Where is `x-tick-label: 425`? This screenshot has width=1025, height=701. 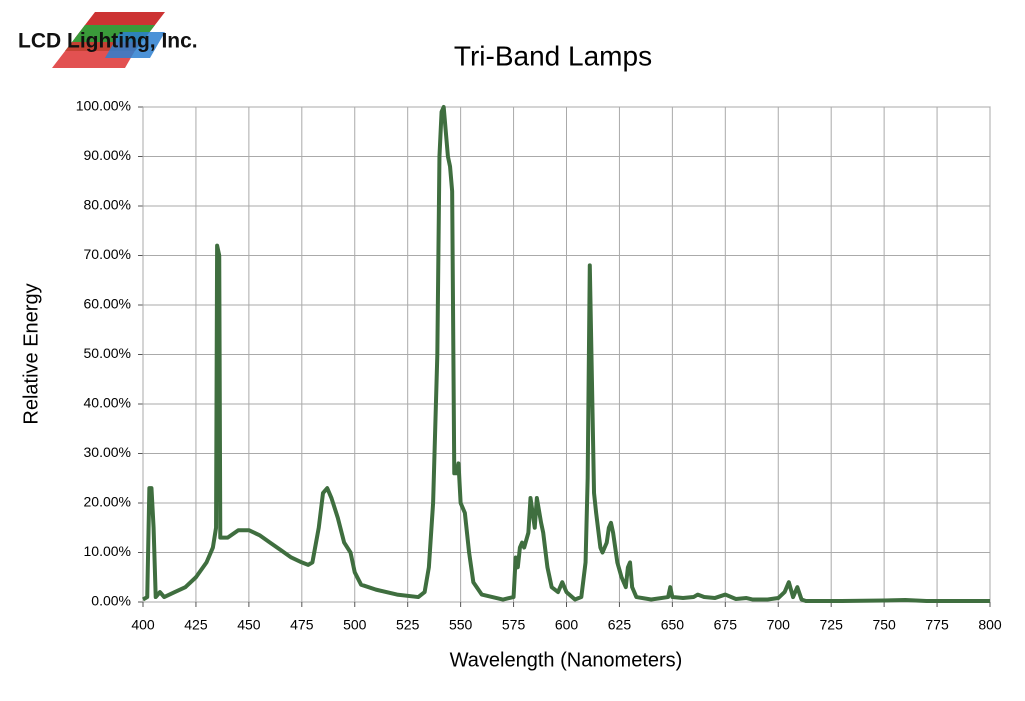 x-tick-label: 425 is located at coordinates (196, 625).